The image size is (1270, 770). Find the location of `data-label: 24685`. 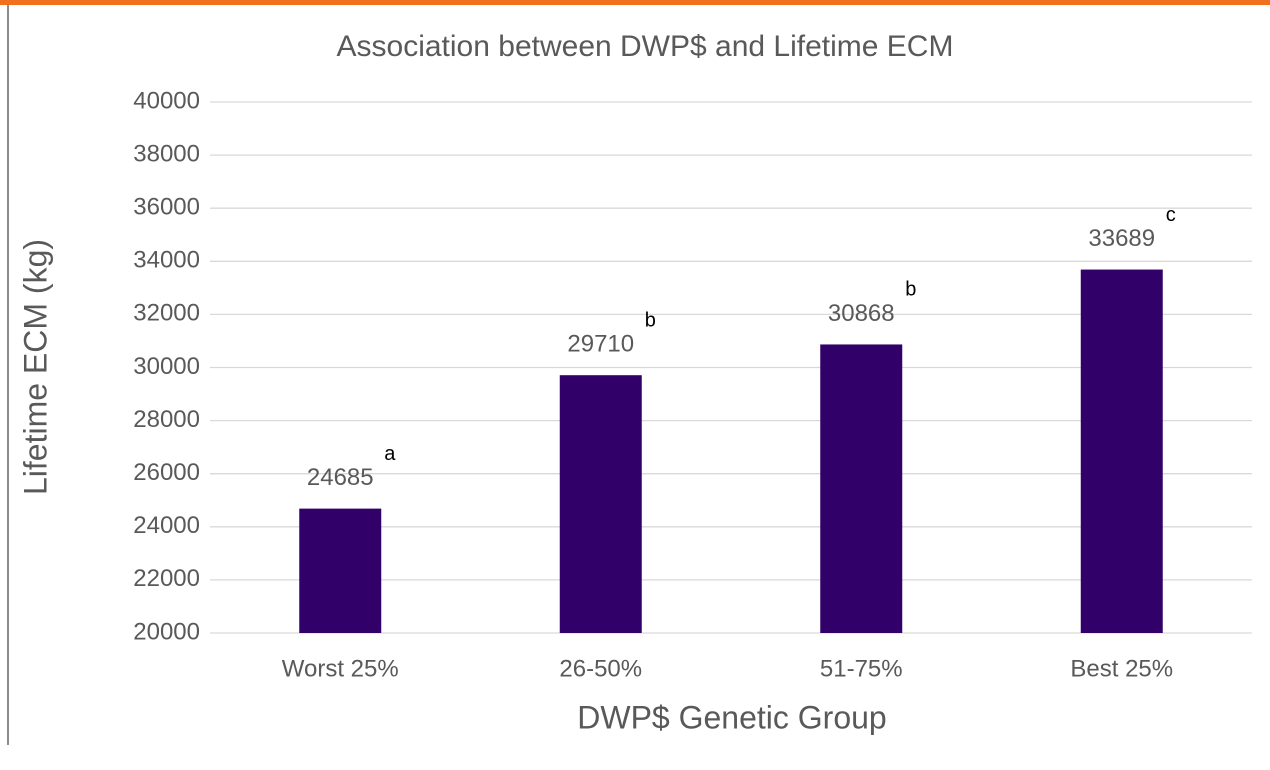

data-label: 24685 is located at coordinates (340, 477).